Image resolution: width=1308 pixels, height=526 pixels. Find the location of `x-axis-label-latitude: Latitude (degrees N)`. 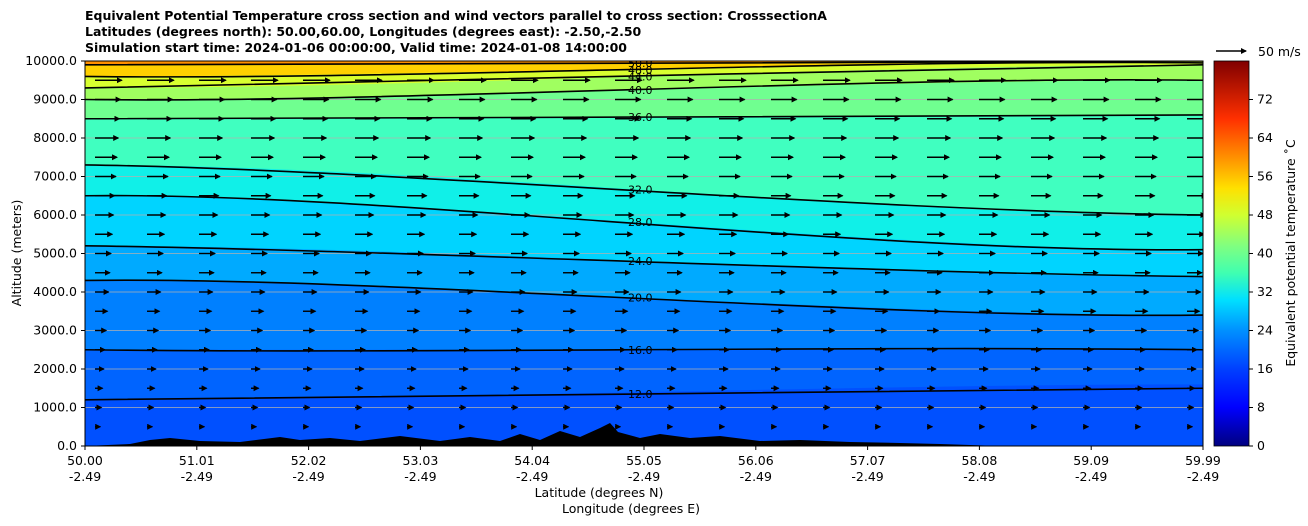

x-axis-label-latitude: Latitude (degrees N) is located at coordinates (599, 492).